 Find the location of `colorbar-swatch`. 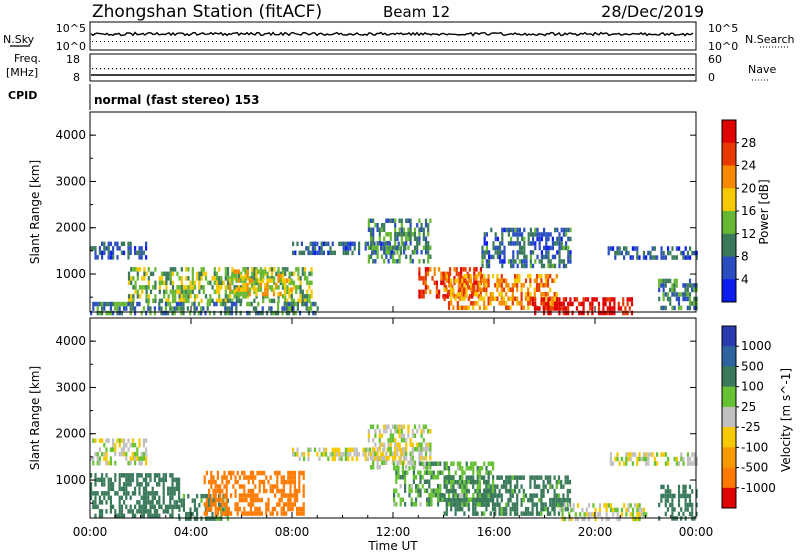

colorbar-swatch is located at coordinates (729, 397).